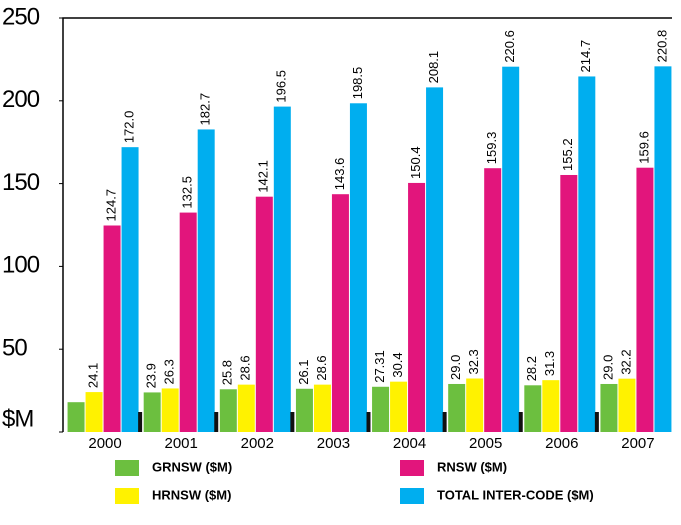 This screenshot has height=525, width=681. Describe the element at coordinates (561, 443) in the screenshot. I see `x-tick-label: 2006` at that location.